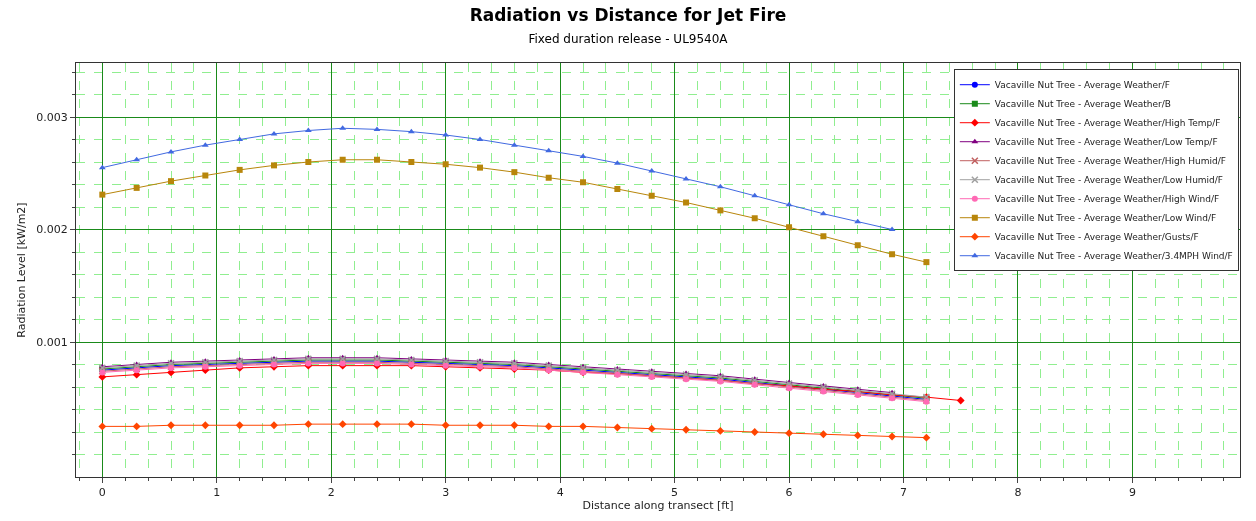  Describe the element at coordinates (1096, 237) in the screenshot. I see `legend-label: Vacaville Nut Tree - Average Weather/Gusts/F` at that location.